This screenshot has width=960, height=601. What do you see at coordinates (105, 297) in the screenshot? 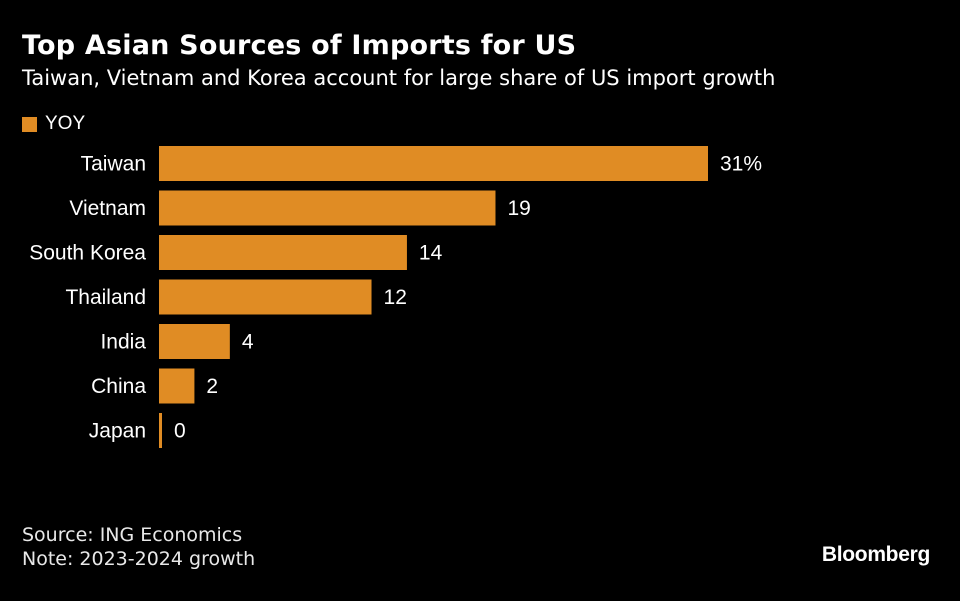
I see `category-label: Thailand` at bounding box center [105, 297].